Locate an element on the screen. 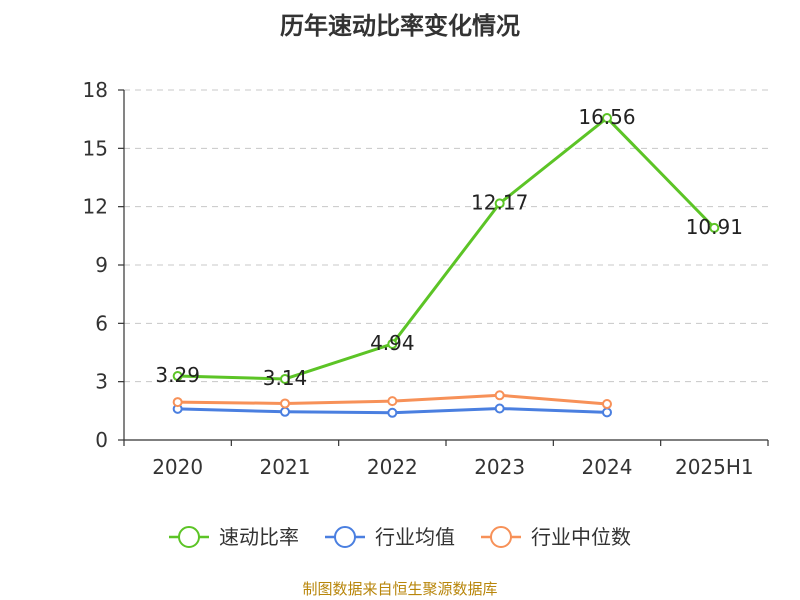  legend: 速动比率 行业均值 行业中位数 is located at coordinates (400, 537).